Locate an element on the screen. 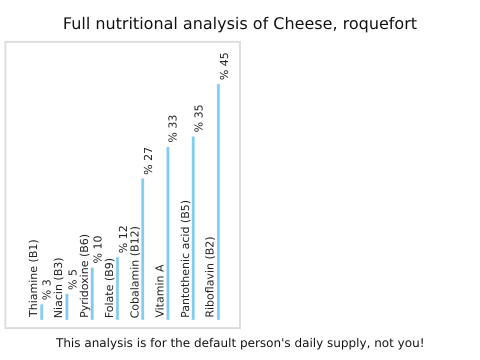 The image size is (480, 360). data-label: % 35 is located at coordinates (199, 118).